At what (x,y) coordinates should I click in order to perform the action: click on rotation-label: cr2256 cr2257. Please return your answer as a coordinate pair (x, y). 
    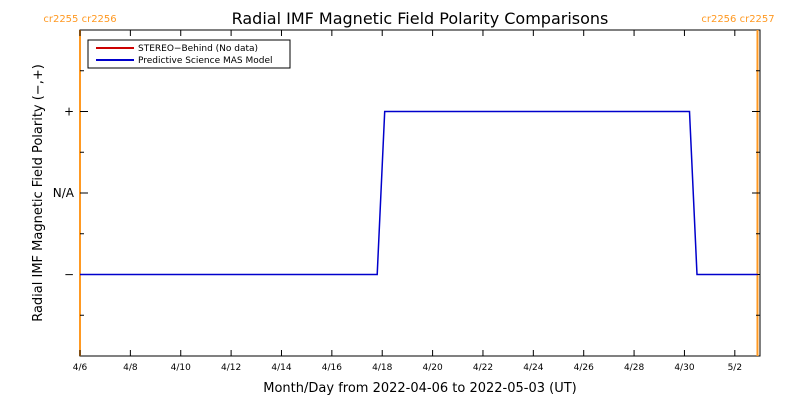
    Looking at the image, I should click on (737, 19).